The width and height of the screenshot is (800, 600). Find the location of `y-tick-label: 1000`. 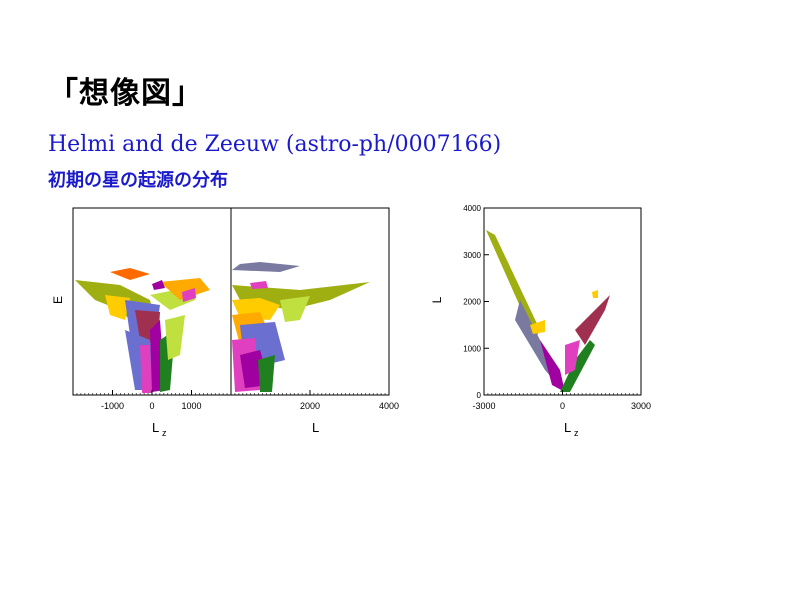

y-tick-label: 1000 is located at coordinates (472, 348).